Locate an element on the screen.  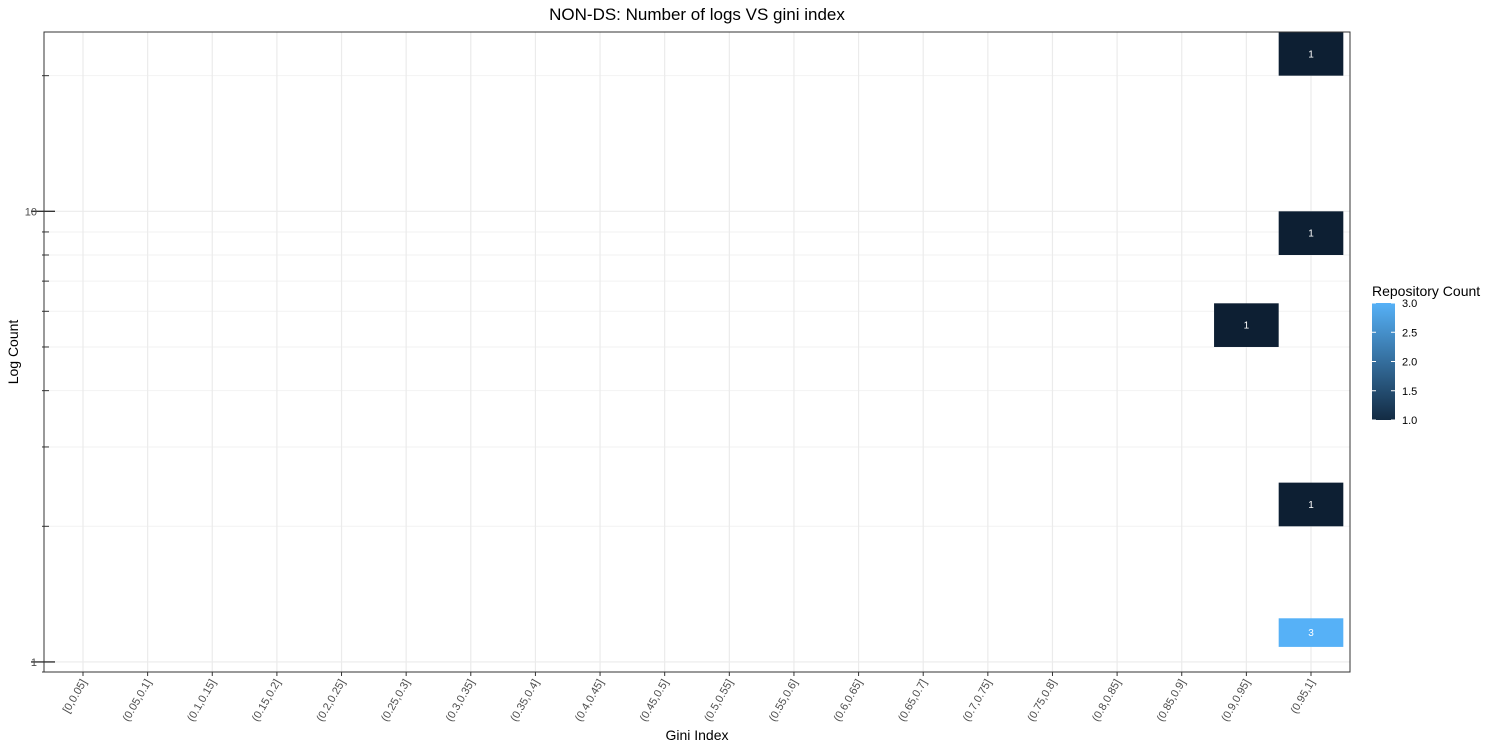
legend: Repository Count 1.0 1.5 2.0 2.5 3.0 is located at coordinates (1426, 355).